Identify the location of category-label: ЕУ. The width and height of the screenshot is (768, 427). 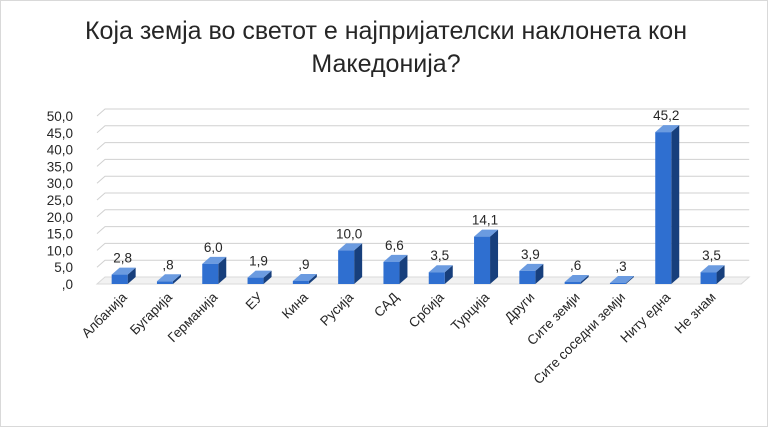
(254, 300).